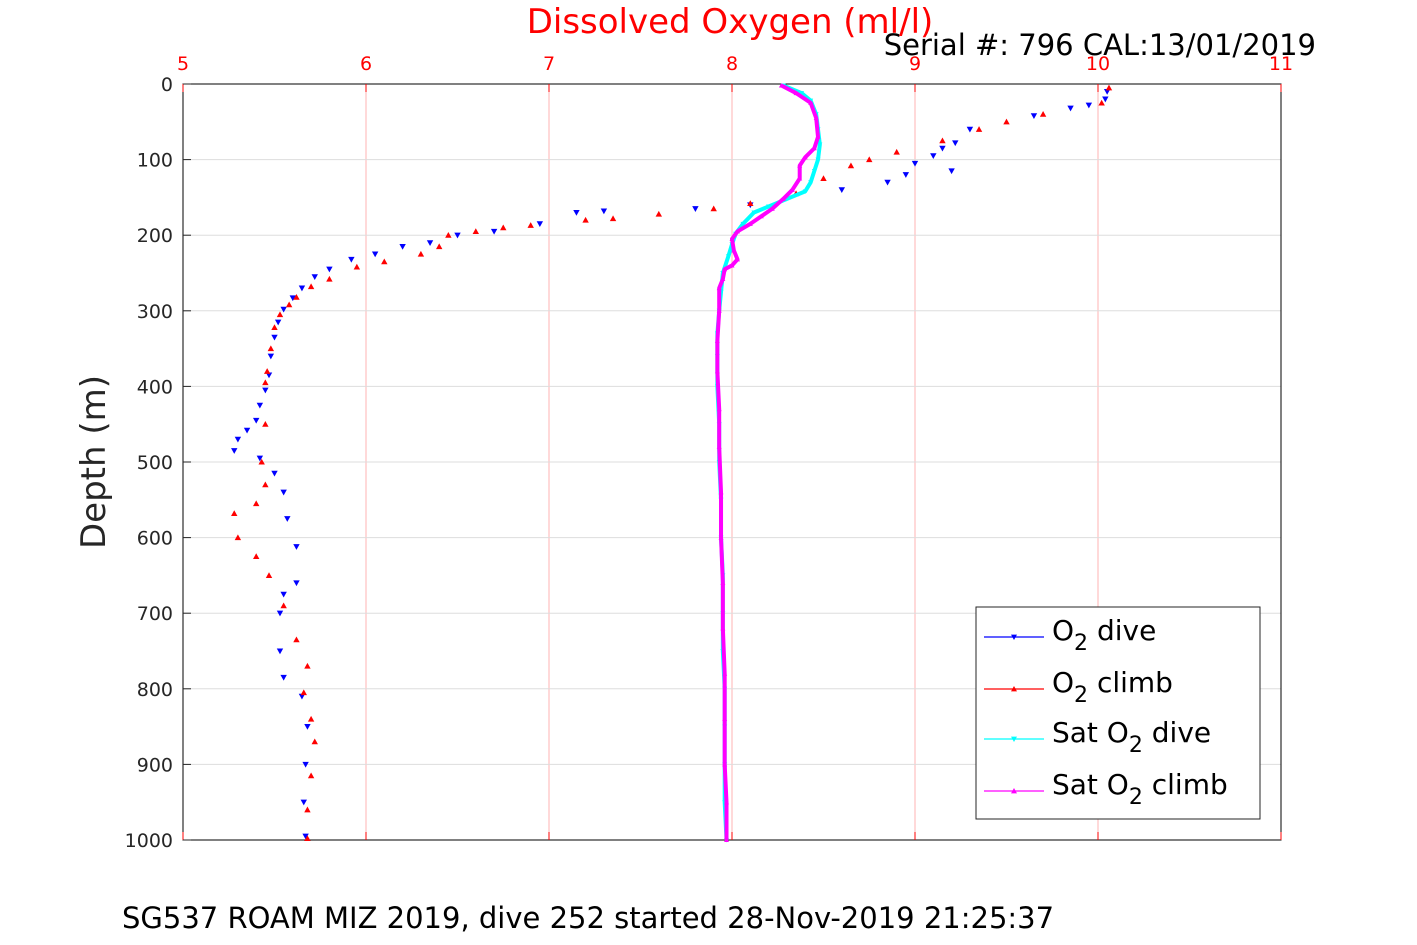 The image size is (1417, 945). What do you see at coordinates (1106, 789) in the screenshot?
I see `legend-entry: Sat O2 climb` at bounding box center [1106, 789].